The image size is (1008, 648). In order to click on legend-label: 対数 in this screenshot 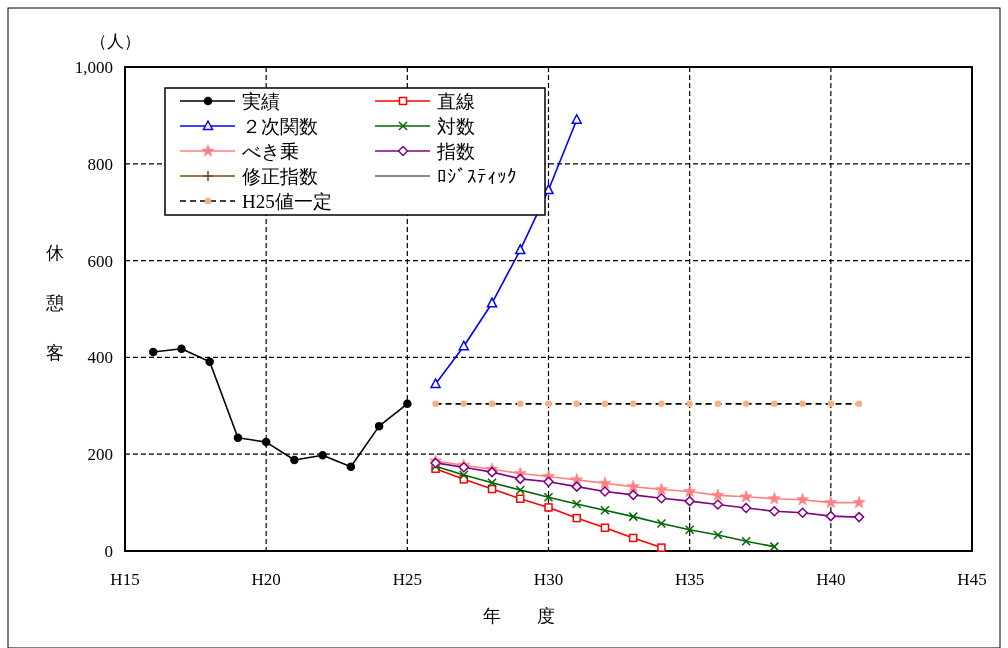, I will do `click(456, 126)`.